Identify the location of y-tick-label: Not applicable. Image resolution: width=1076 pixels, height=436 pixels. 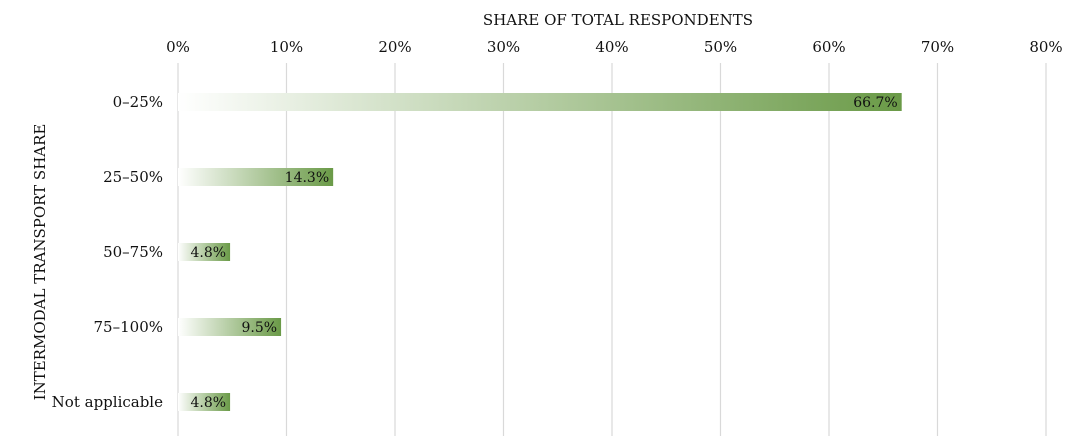
(107, 402).